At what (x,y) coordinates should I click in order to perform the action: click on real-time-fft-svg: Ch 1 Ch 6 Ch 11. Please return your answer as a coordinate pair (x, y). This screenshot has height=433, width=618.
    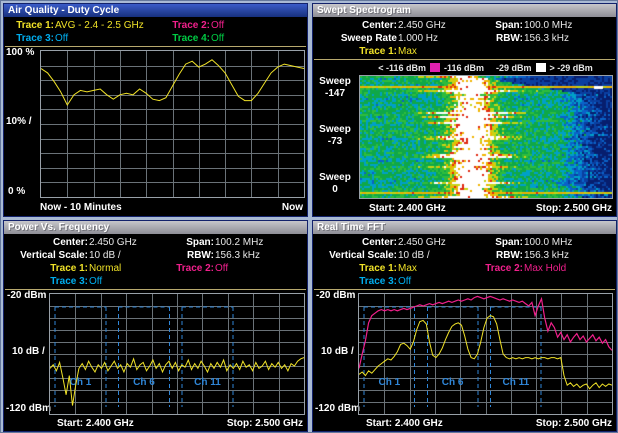
    Looking at the image, I should click on (485, 354).